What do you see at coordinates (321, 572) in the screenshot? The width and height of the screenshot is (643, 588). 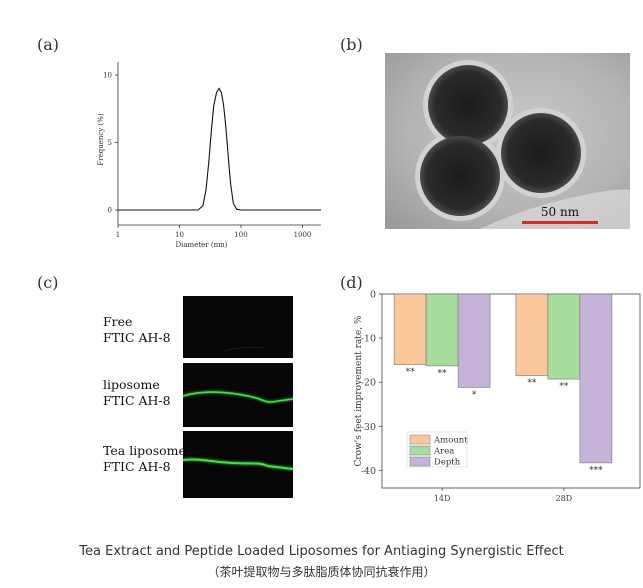 I see `figure-caption-chinese: （茶叶提取物与多肽脂质体协同抗衰作用）` at bounding box center [321, 572].